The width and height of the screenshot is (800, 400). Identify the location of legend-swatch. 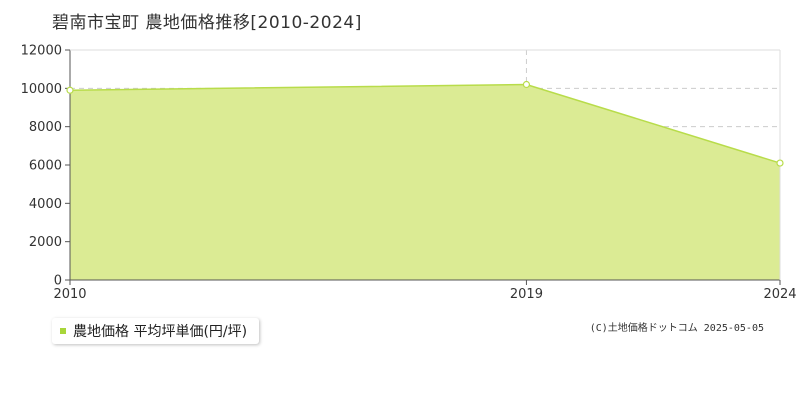
(63, 331).